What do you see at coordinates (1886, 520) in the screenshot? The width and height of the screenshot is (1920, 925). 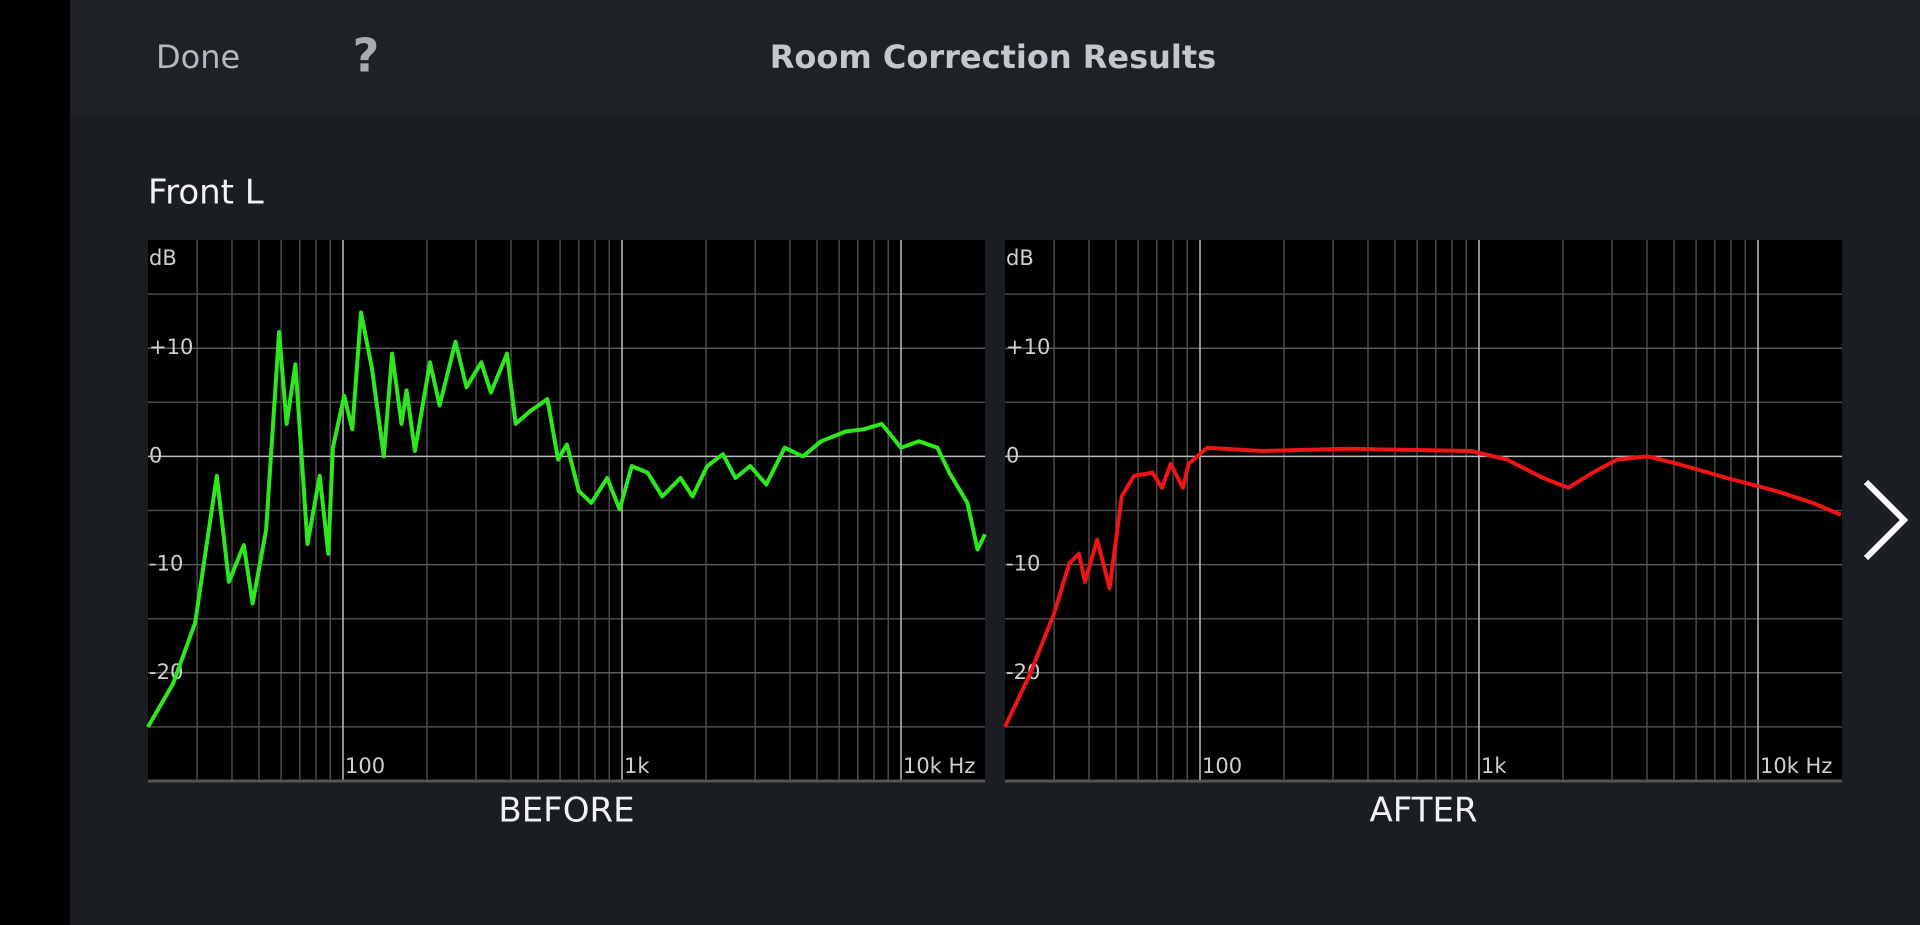 I see `next-arrow` at bounding box center [1886, 520].